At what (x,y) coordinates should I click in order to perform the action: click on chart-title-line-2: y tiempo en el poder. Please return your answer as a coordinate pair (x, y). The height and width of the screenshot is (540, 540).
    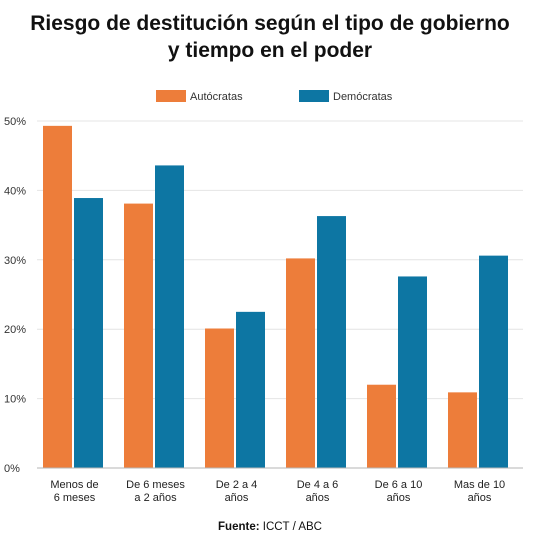
    Looking at the image, I should click on (270, 50).